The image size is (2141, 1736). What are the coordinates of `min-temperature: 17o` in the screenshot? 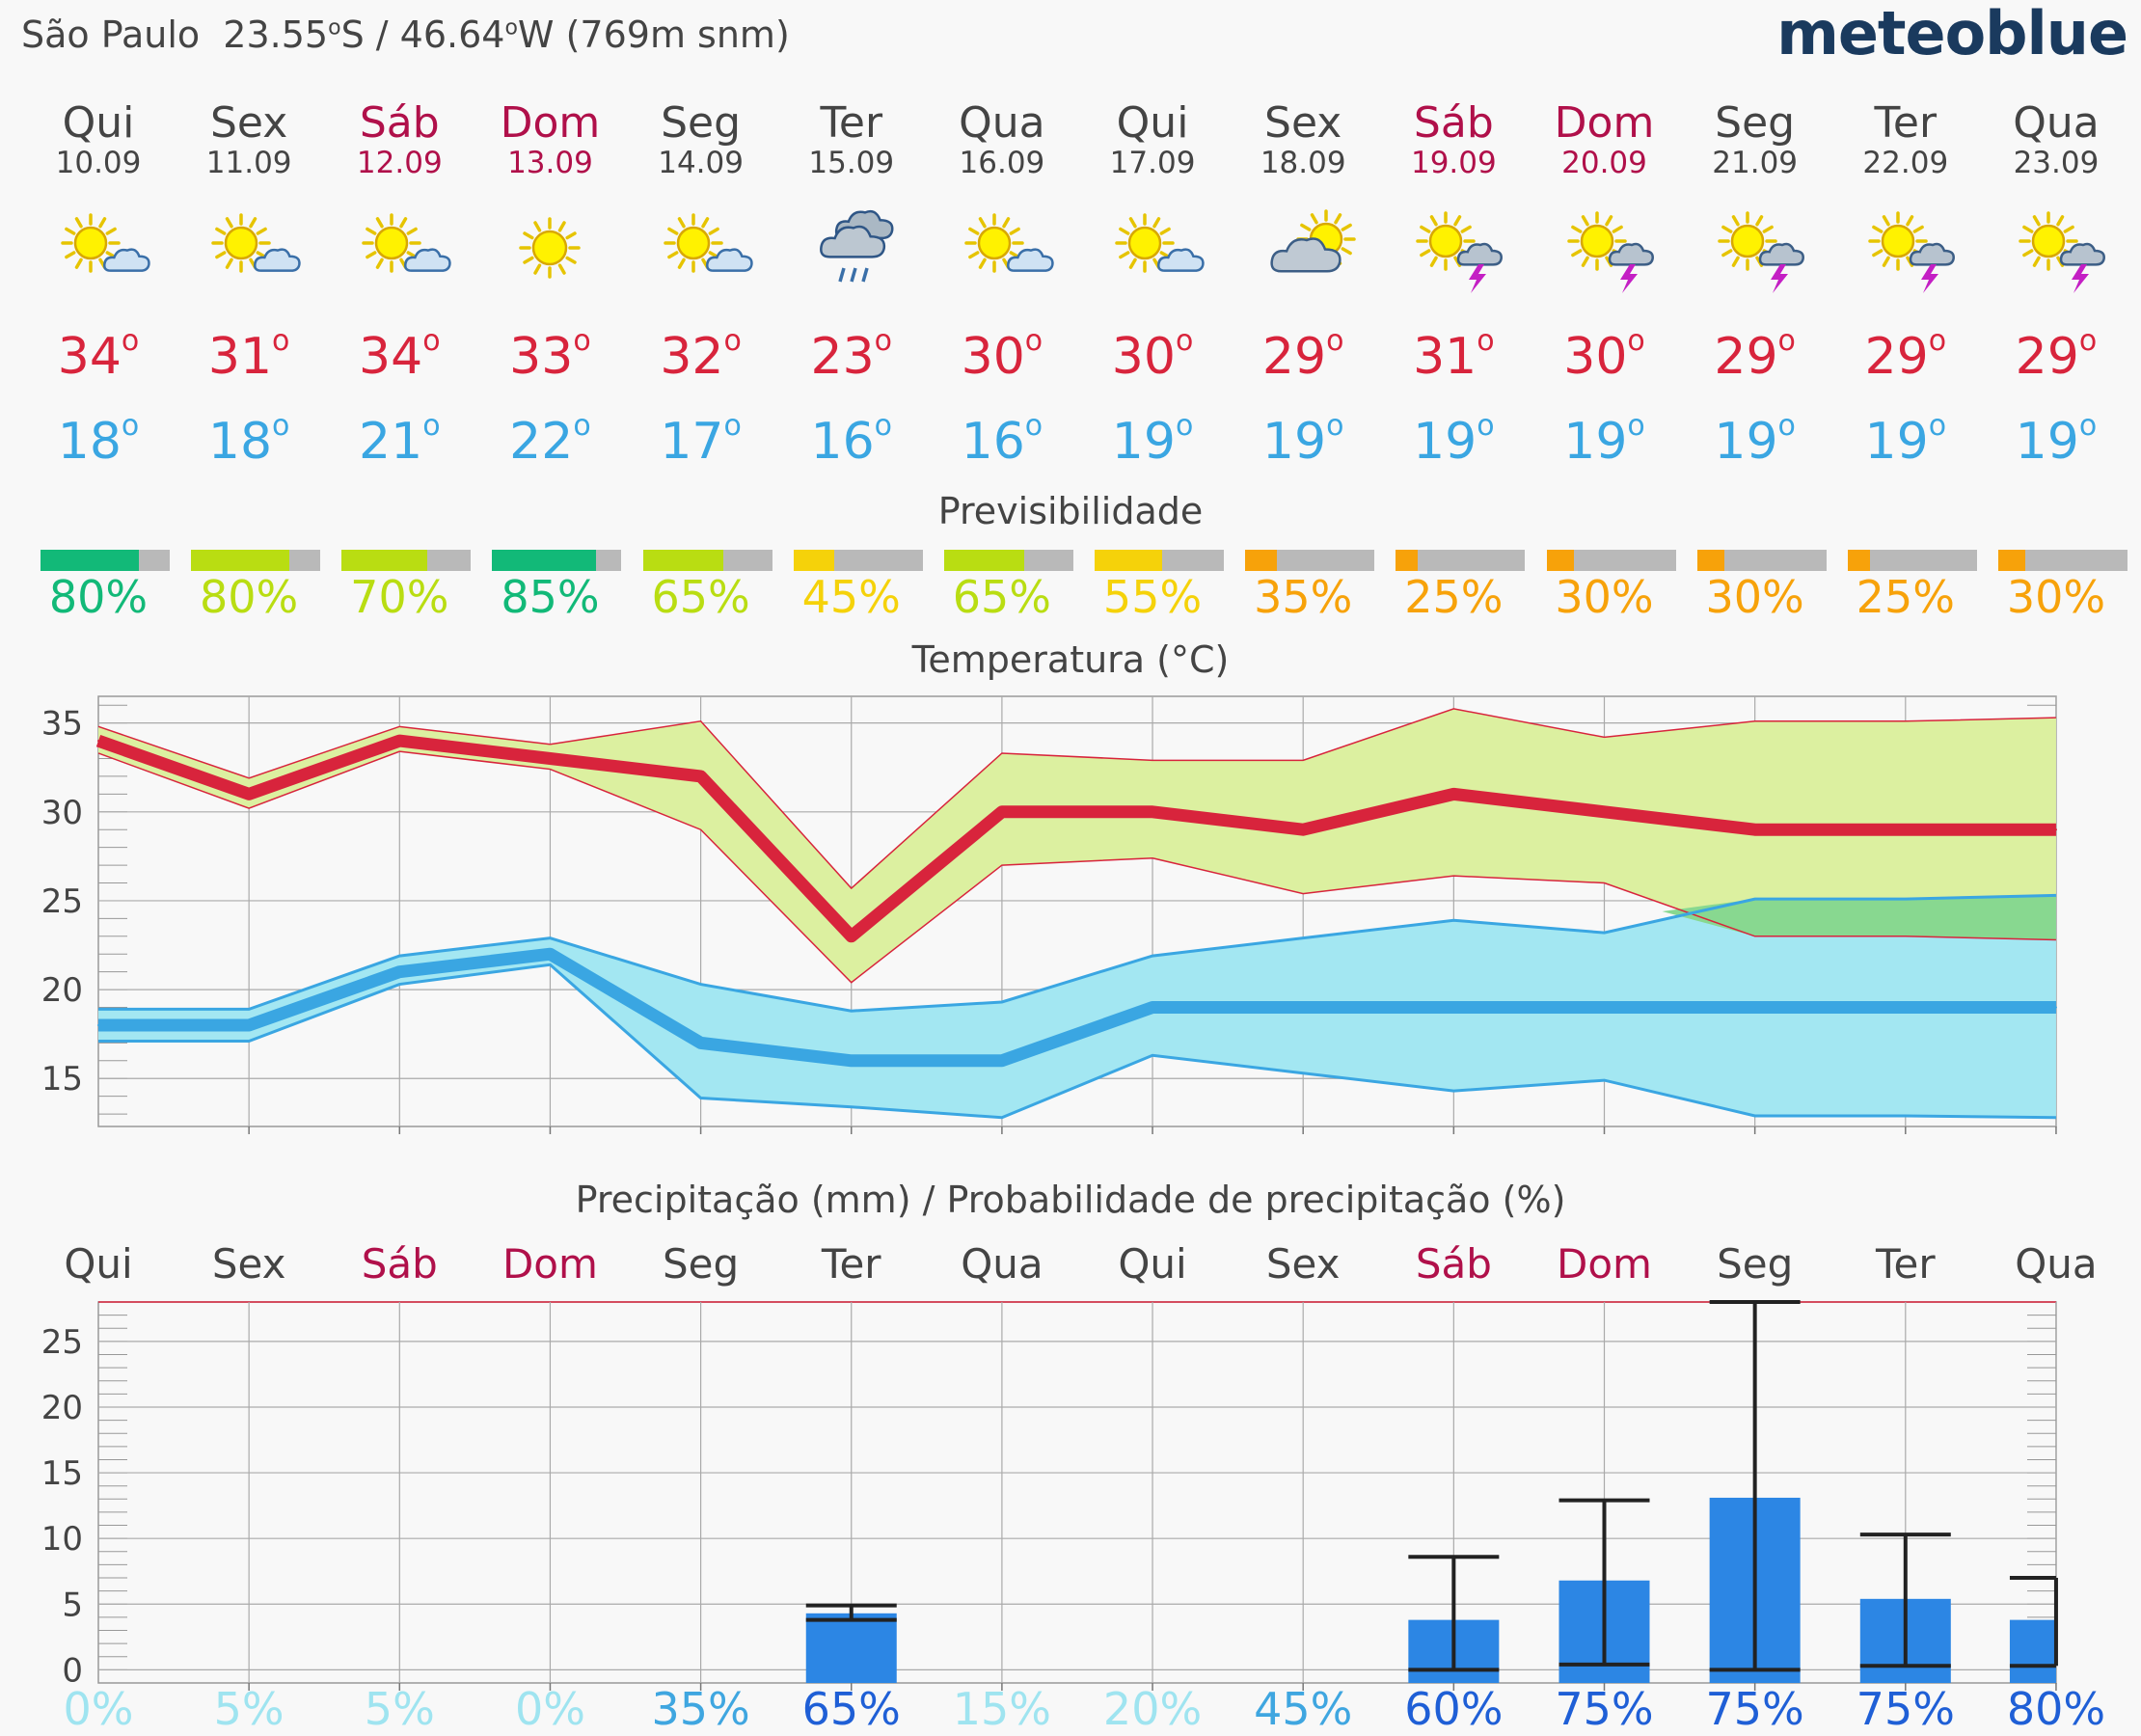 It's located at (701, 440).